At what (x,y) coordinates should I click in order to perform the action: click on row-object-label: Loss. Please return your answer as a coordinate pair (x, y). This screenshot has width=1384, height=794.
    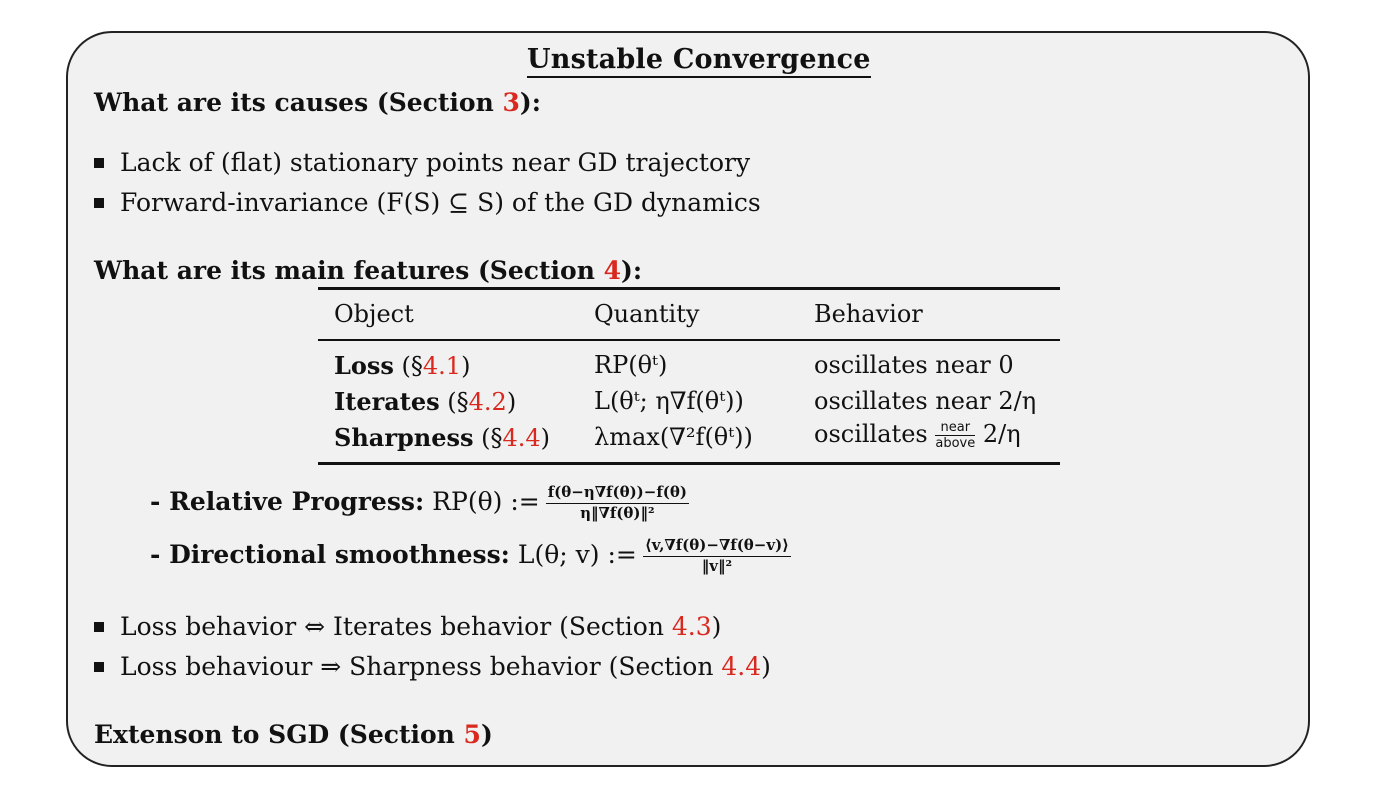
    Looking at the image, I should click on (364, 365).